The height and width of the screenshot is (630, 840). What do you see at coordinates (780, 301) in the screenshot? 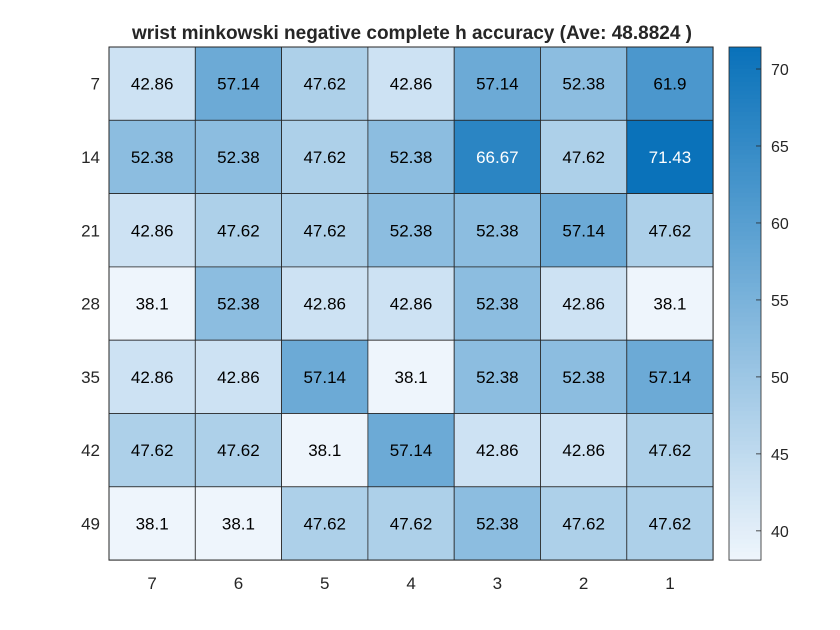
I see `colorbar-tick-label: 55` at bounding box center [780, 301].